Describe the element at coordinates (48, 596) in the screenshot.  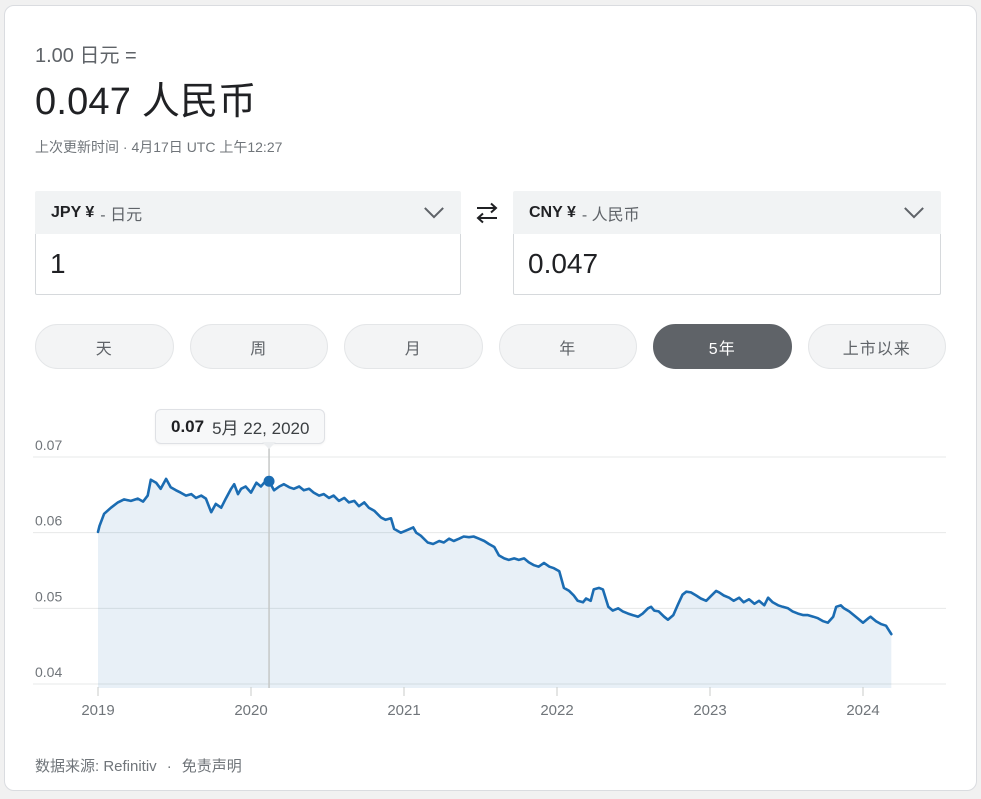
I see `y-axis-label: 0.05` at that location.